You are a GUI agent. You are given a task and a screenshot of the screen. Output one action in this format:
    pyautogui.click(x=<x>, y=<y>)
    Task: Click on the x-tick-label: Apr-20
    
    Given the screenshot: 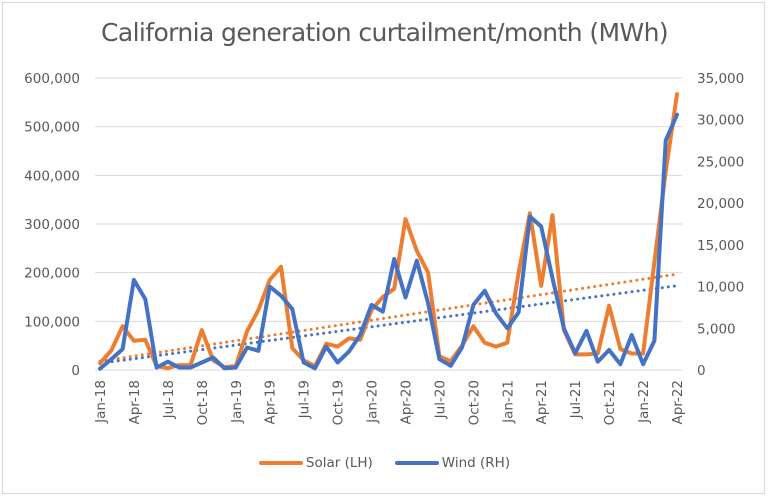 What is the action you would take?
    pyautogui.click(x=406, y=402)
    